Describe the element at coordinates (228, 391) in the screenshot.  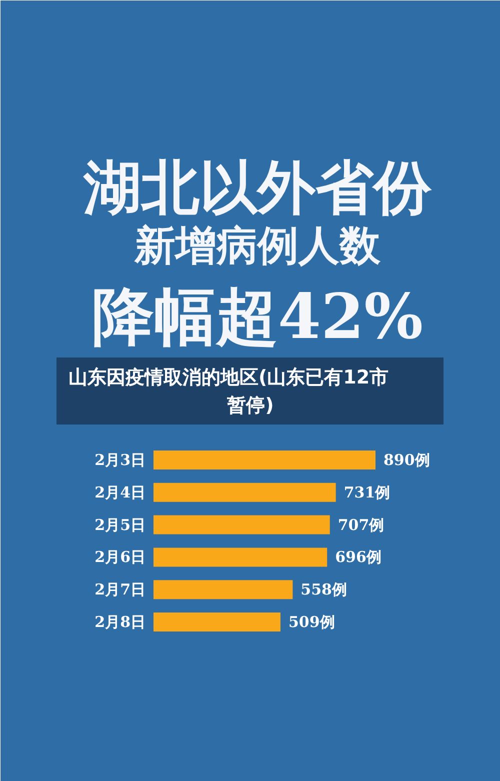
I see `text: 山东因疫情取消的地区(山东已有12市暂停)` at that location.